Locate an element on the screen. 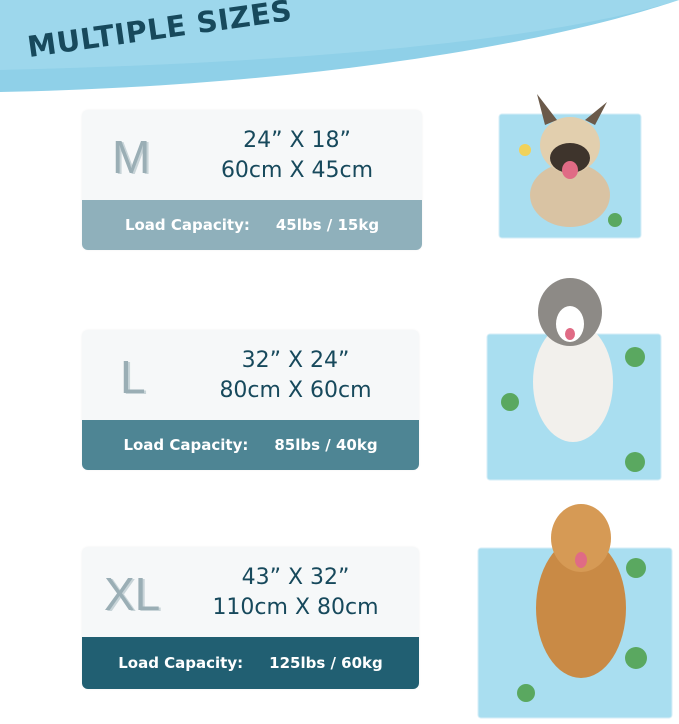 The image size is (679, 724). load-capacity-bar: Load Capacity: 45lbs / 15kg is located at coordinates (252, 225).